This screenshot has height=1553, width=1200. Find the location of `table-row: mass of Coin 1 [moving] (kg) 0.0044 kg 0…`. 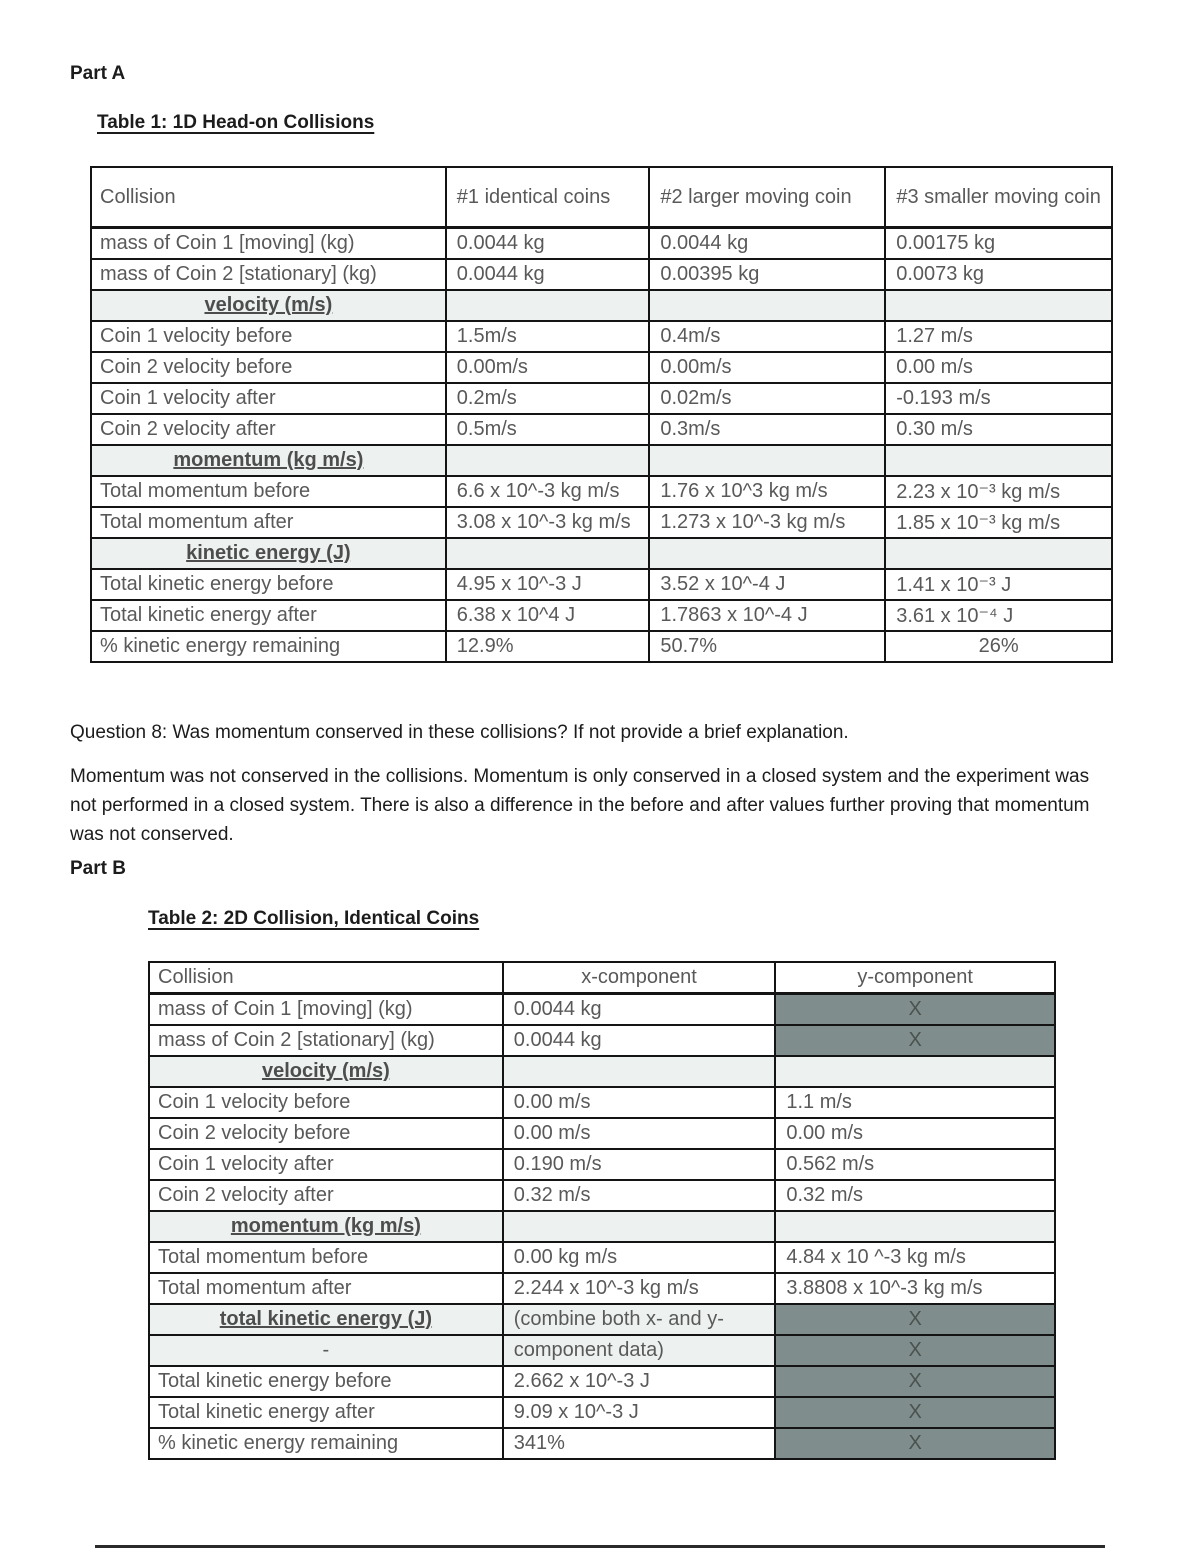

table-row: mass of Coin 1 [moving] (kg) 0.0044 kg 0… is located at coordinates (601, 243).